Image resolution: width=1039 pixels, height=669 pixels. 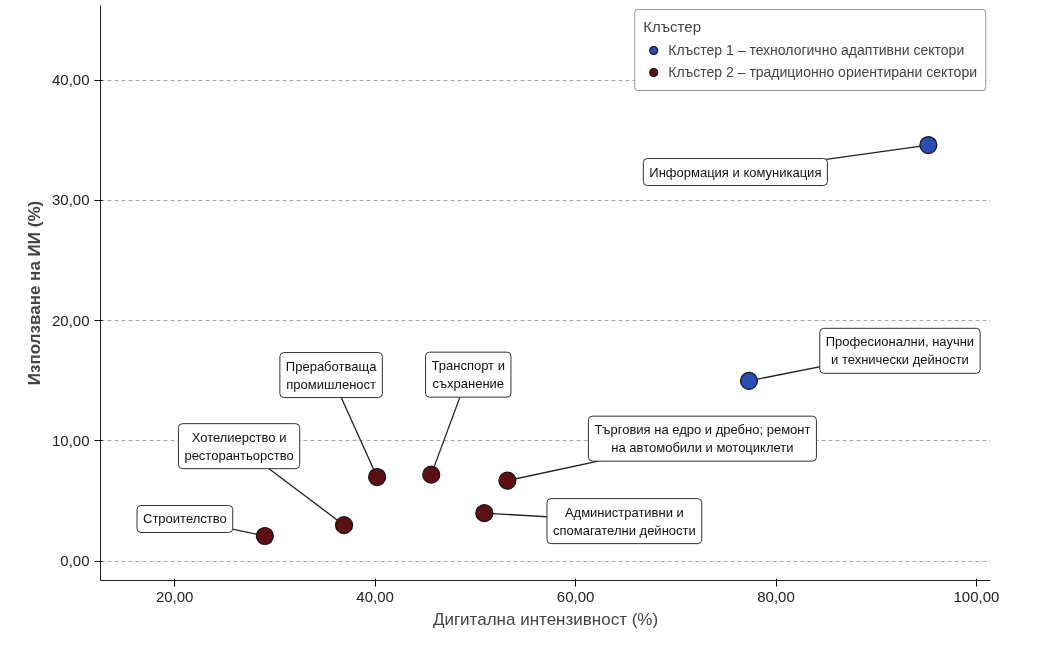 What do you see at coordinates (545, 619) in the screenshot?
I see `x-axis-title: Дигитална интензивност (%)` at bounding box center [545, 619].